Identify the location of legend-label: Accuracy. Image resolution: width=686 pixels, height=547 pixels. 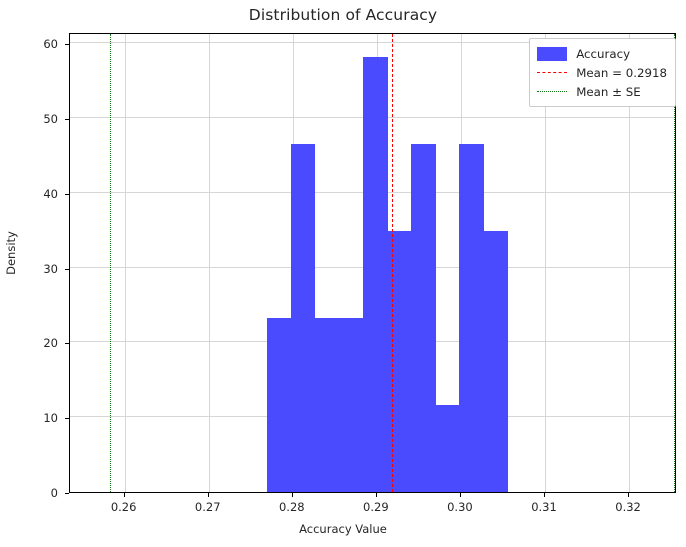
(603, 53).